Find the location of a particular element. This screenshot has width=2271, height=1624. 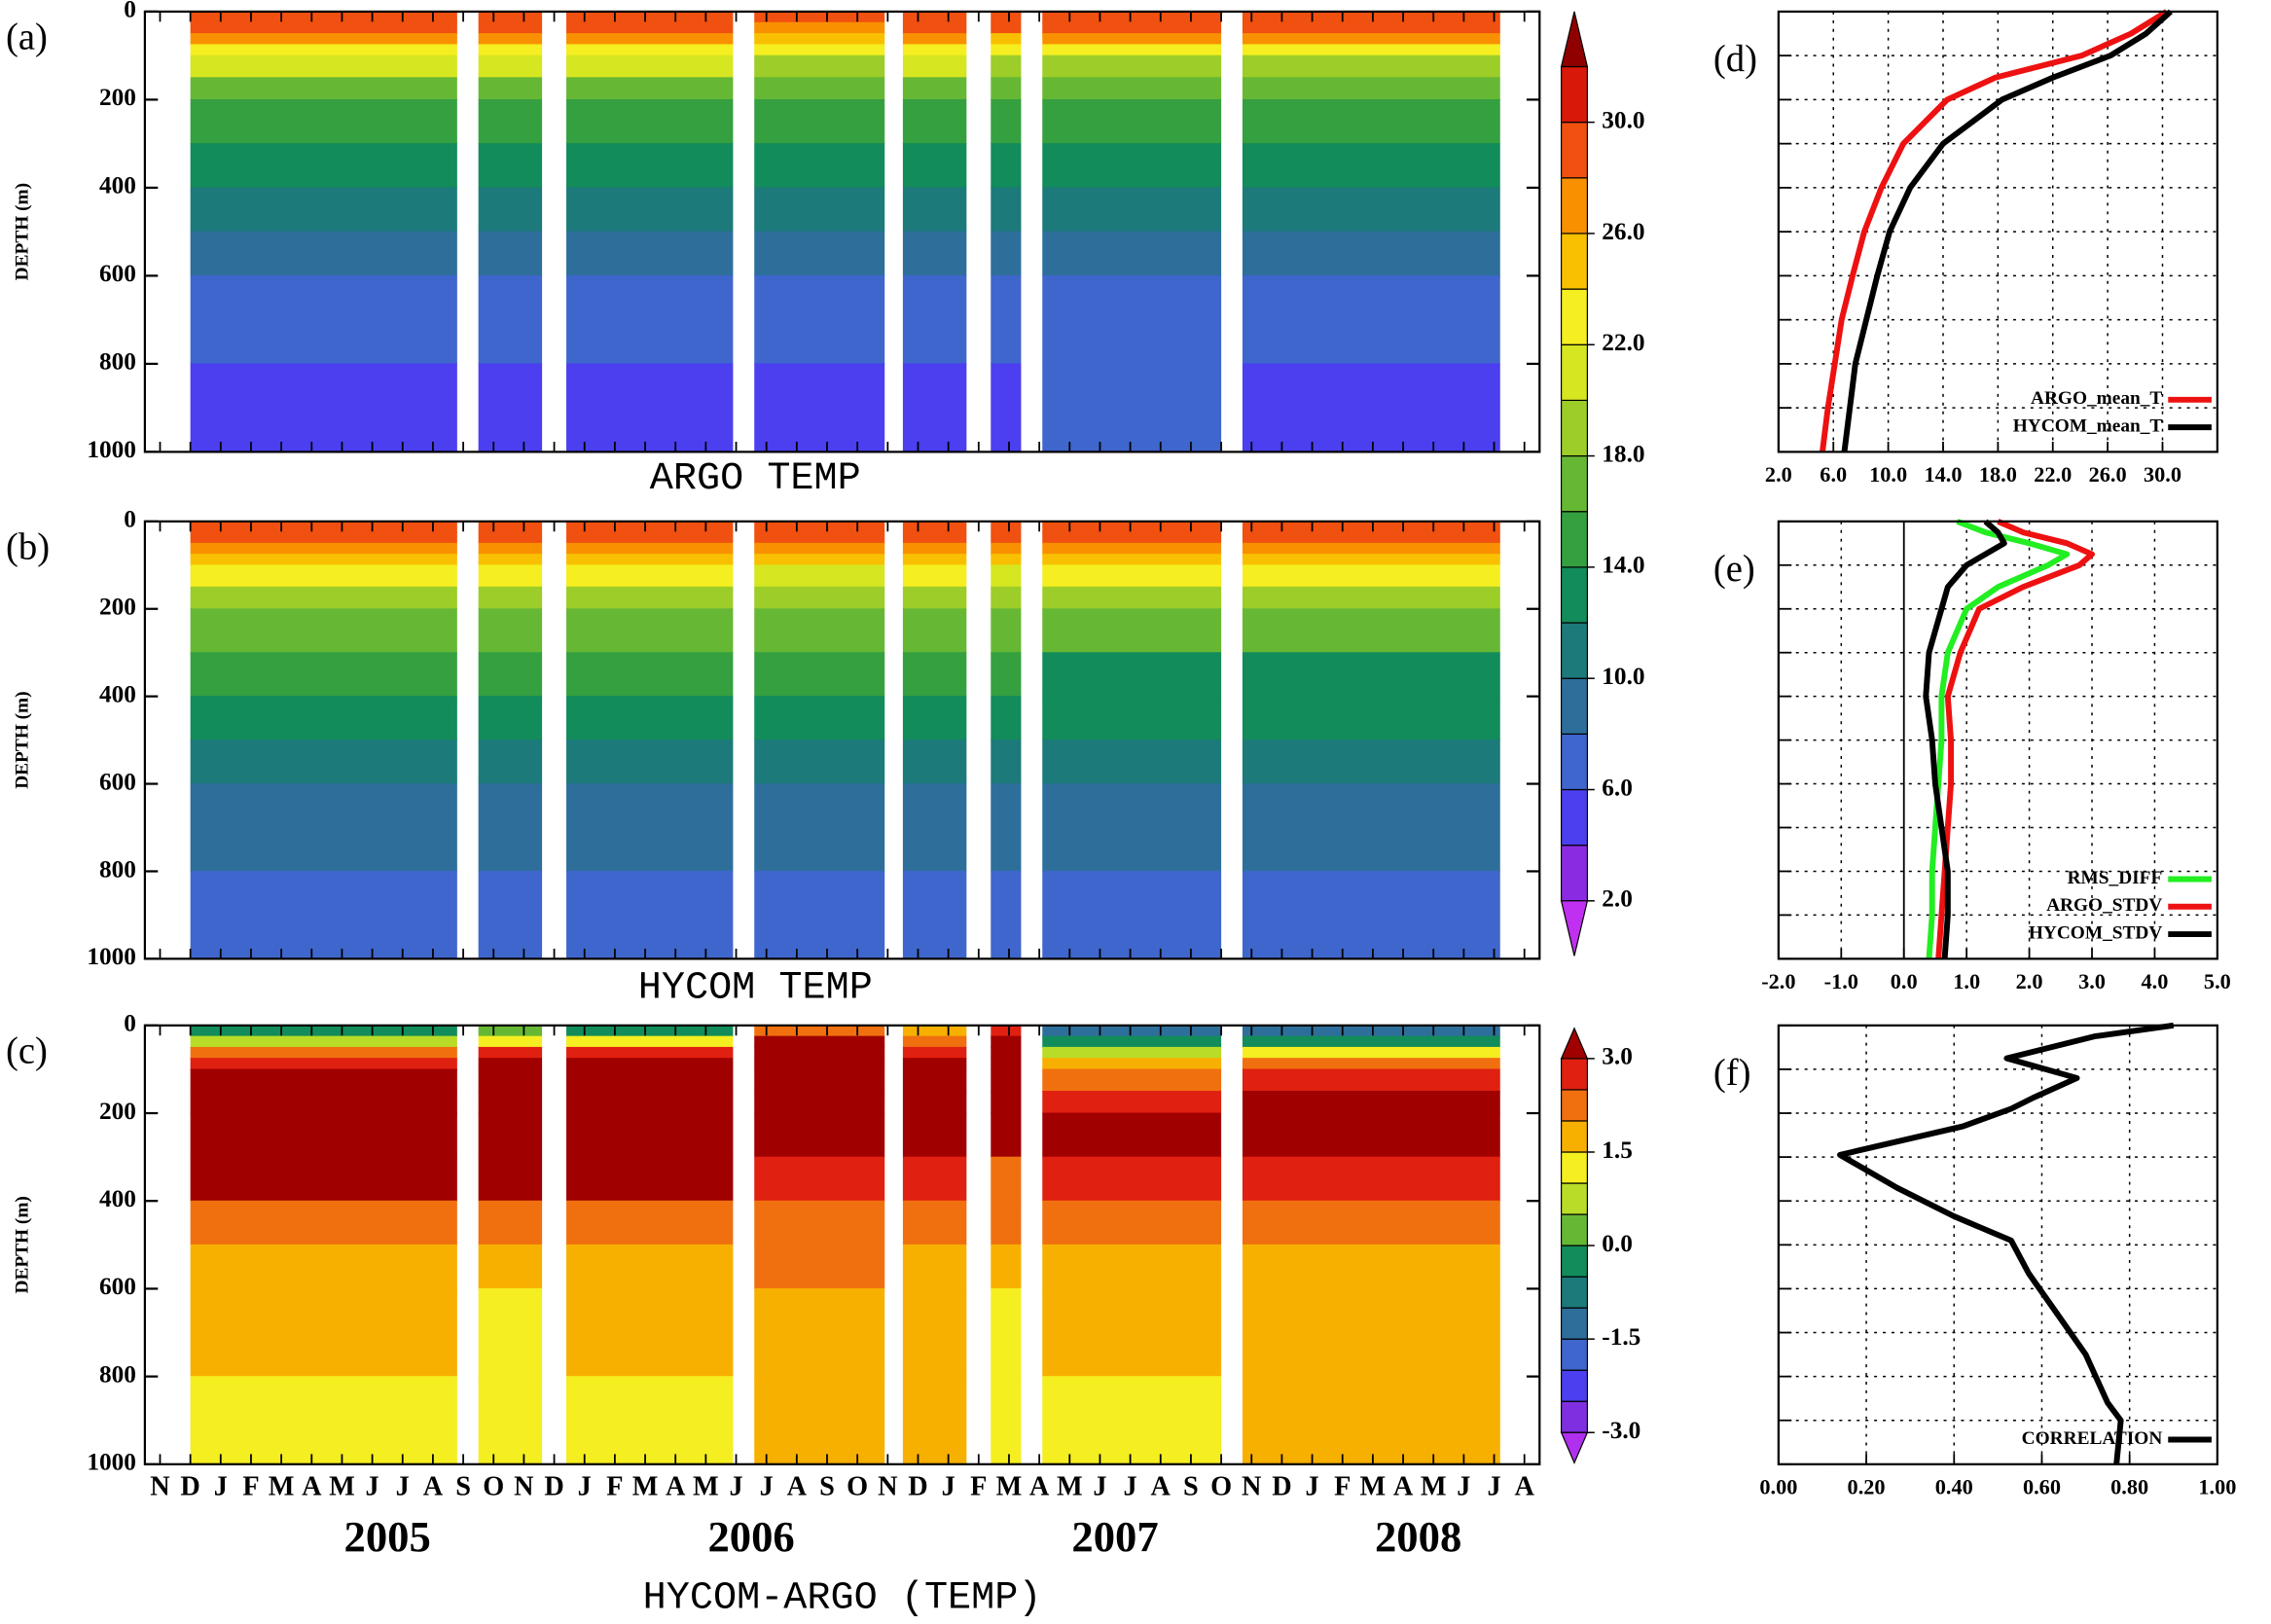

x-tick-label: M is located at coordinates (645, 1487).